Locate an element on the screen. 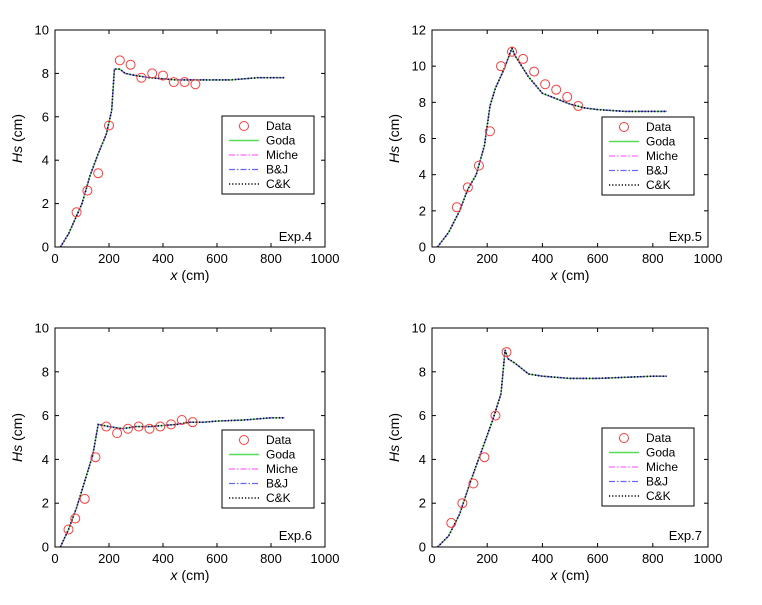  y-tick-label: 8 is located at coordinates (45, 371).